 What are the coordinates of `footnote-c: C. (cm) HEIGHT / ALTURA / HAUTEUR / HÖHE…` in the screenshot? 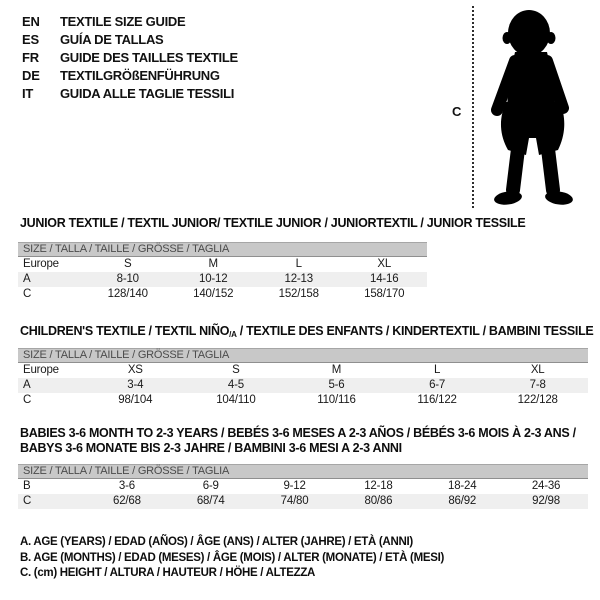 It's located at (168, 573).